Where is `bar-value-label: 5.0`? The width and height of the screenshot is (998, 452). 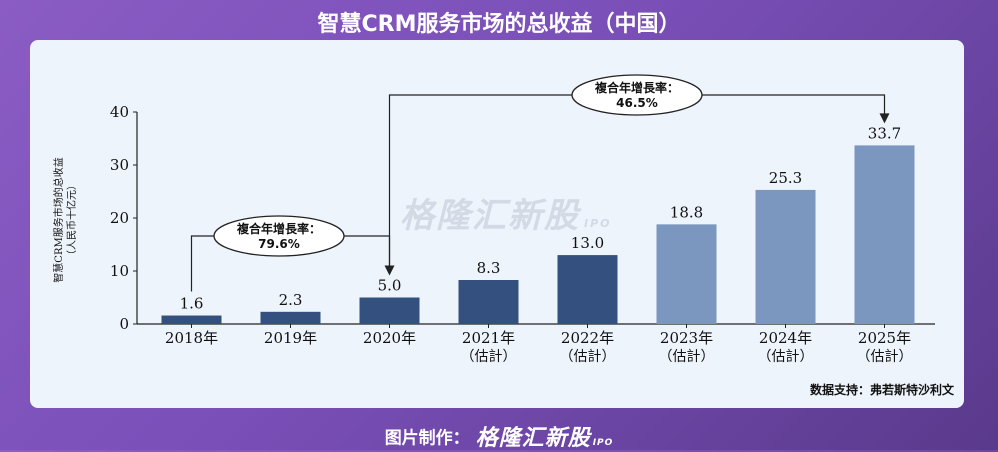 bar-value-label: 5.0 is located at coordinates (390, 286).